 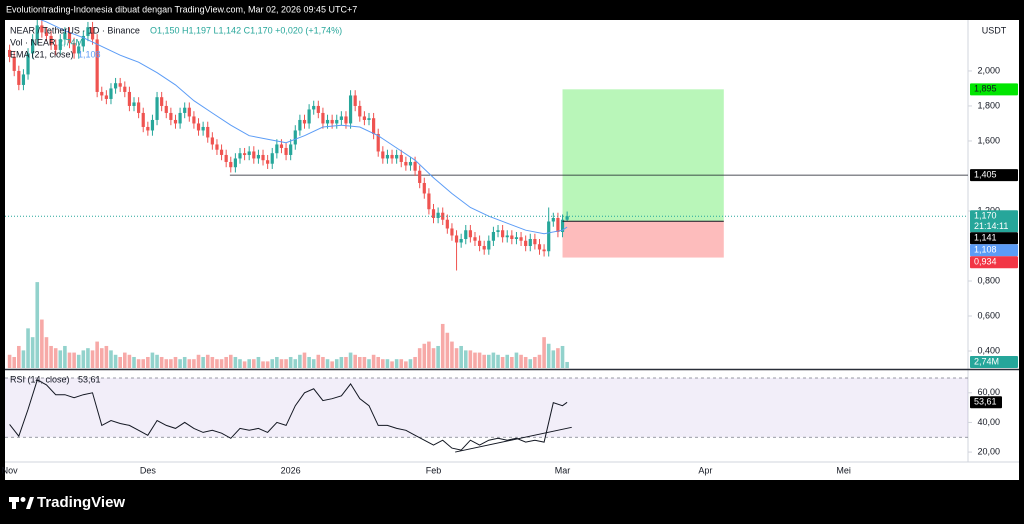 What do you see at coordinates (288, 415) in the screenshot?
I see `rsi-line` at bounding box center [288, 415].